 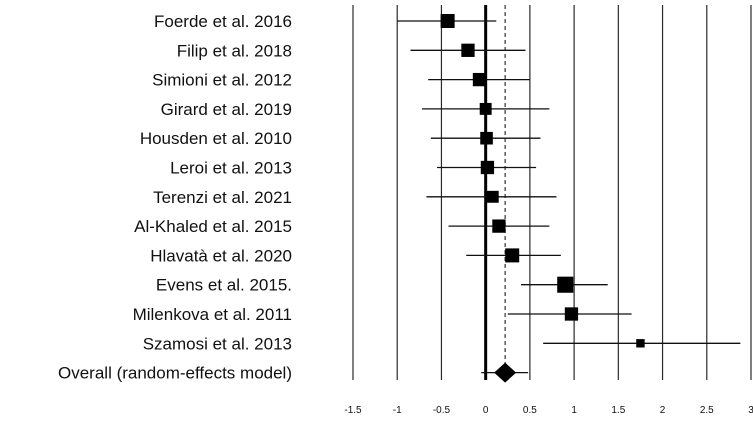 I want to click on reference-lines, so click(x=495, y=192).